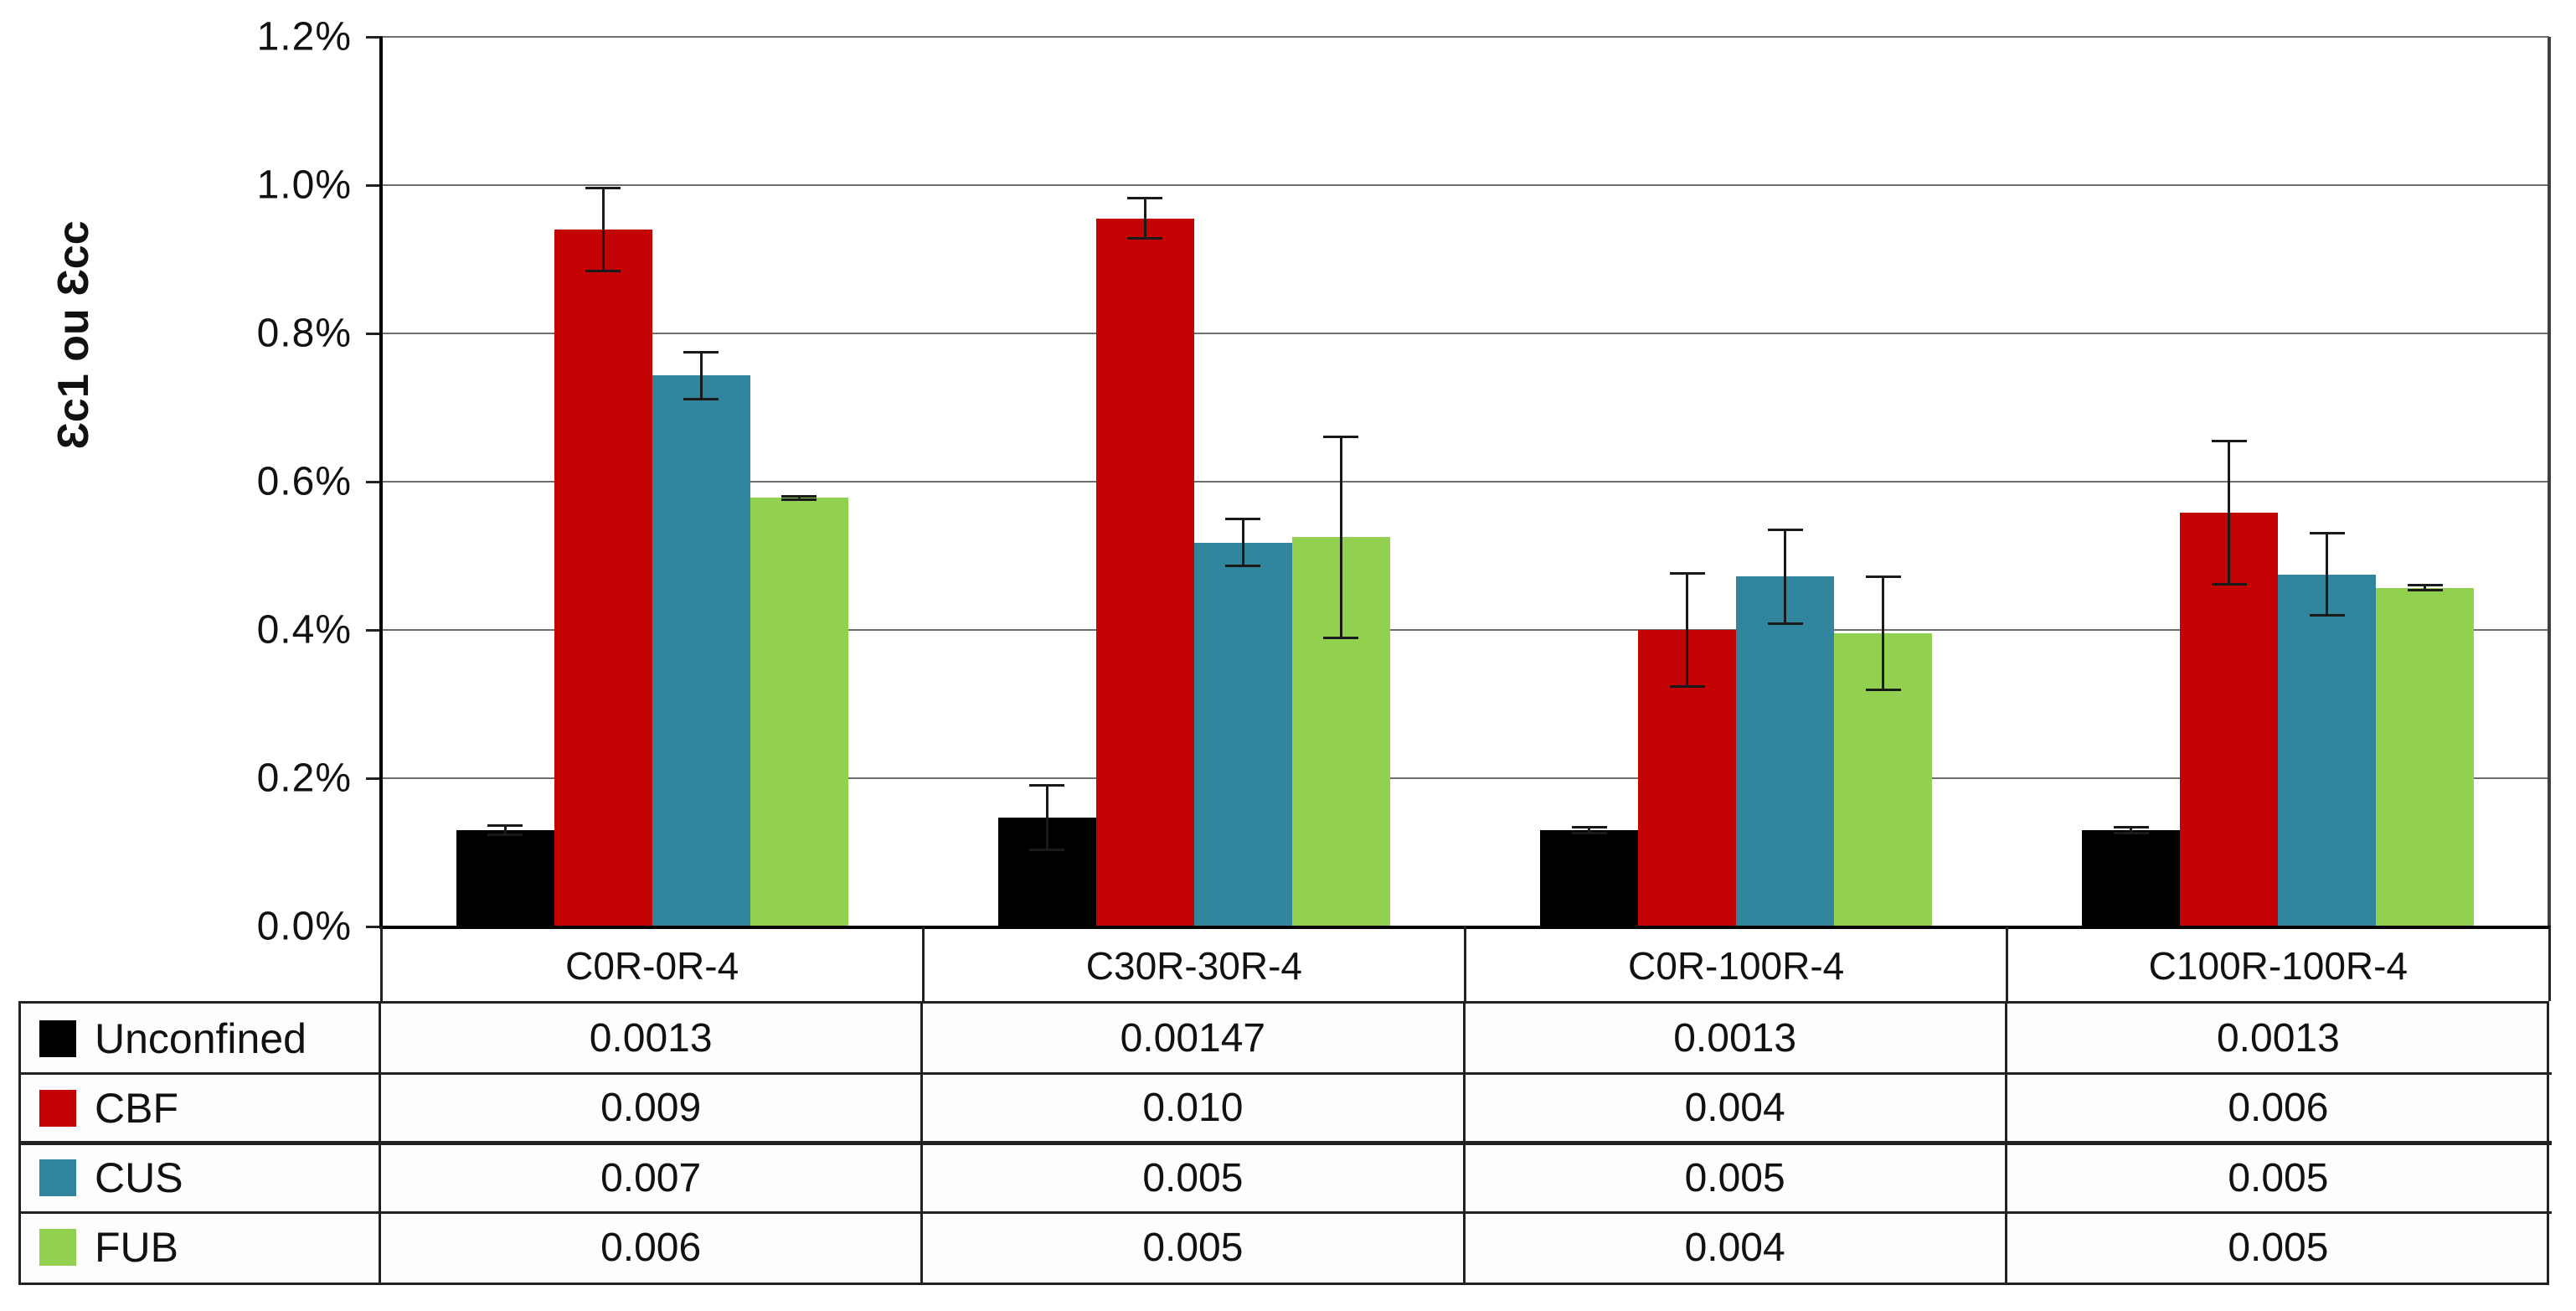  Describe the element at coordinates (2278, 966) in the screenshot. I see `category-label: C100R-100R-4` at that location.